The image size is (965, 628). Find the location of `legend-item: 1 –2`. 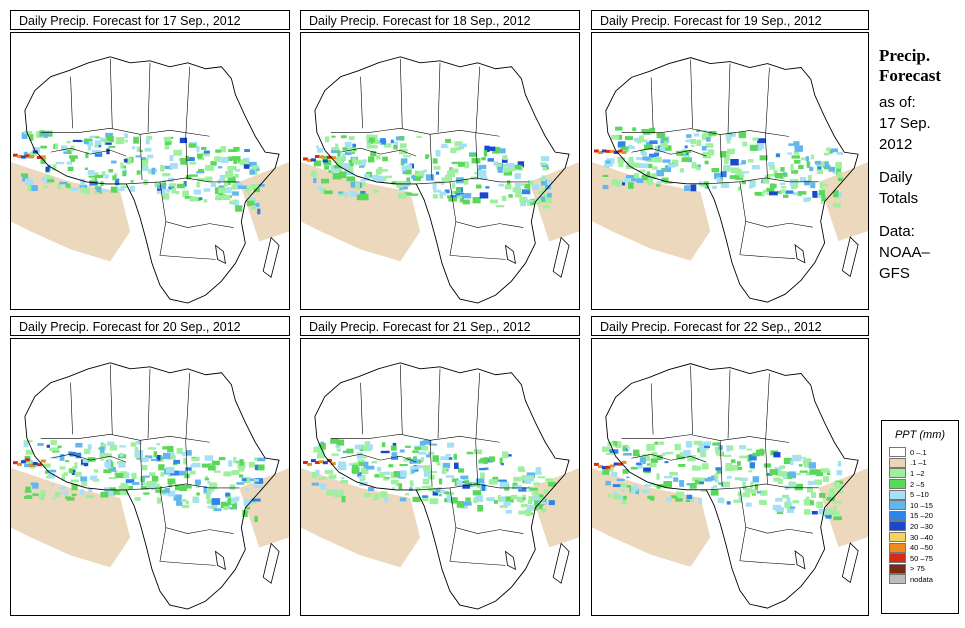

legend-item: 1 –2 is located at coordinates (920, 473).